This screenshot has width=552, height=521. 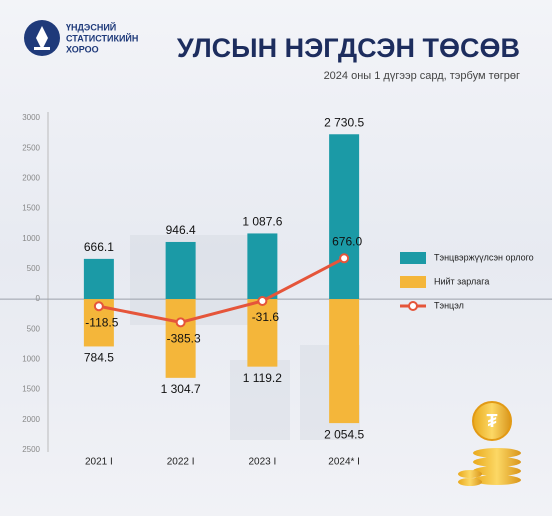 What do you see at coordinates (181, 462) in the screenshot?
I see `x-tick-label: 2022 I` at bounding box center [181, 462].